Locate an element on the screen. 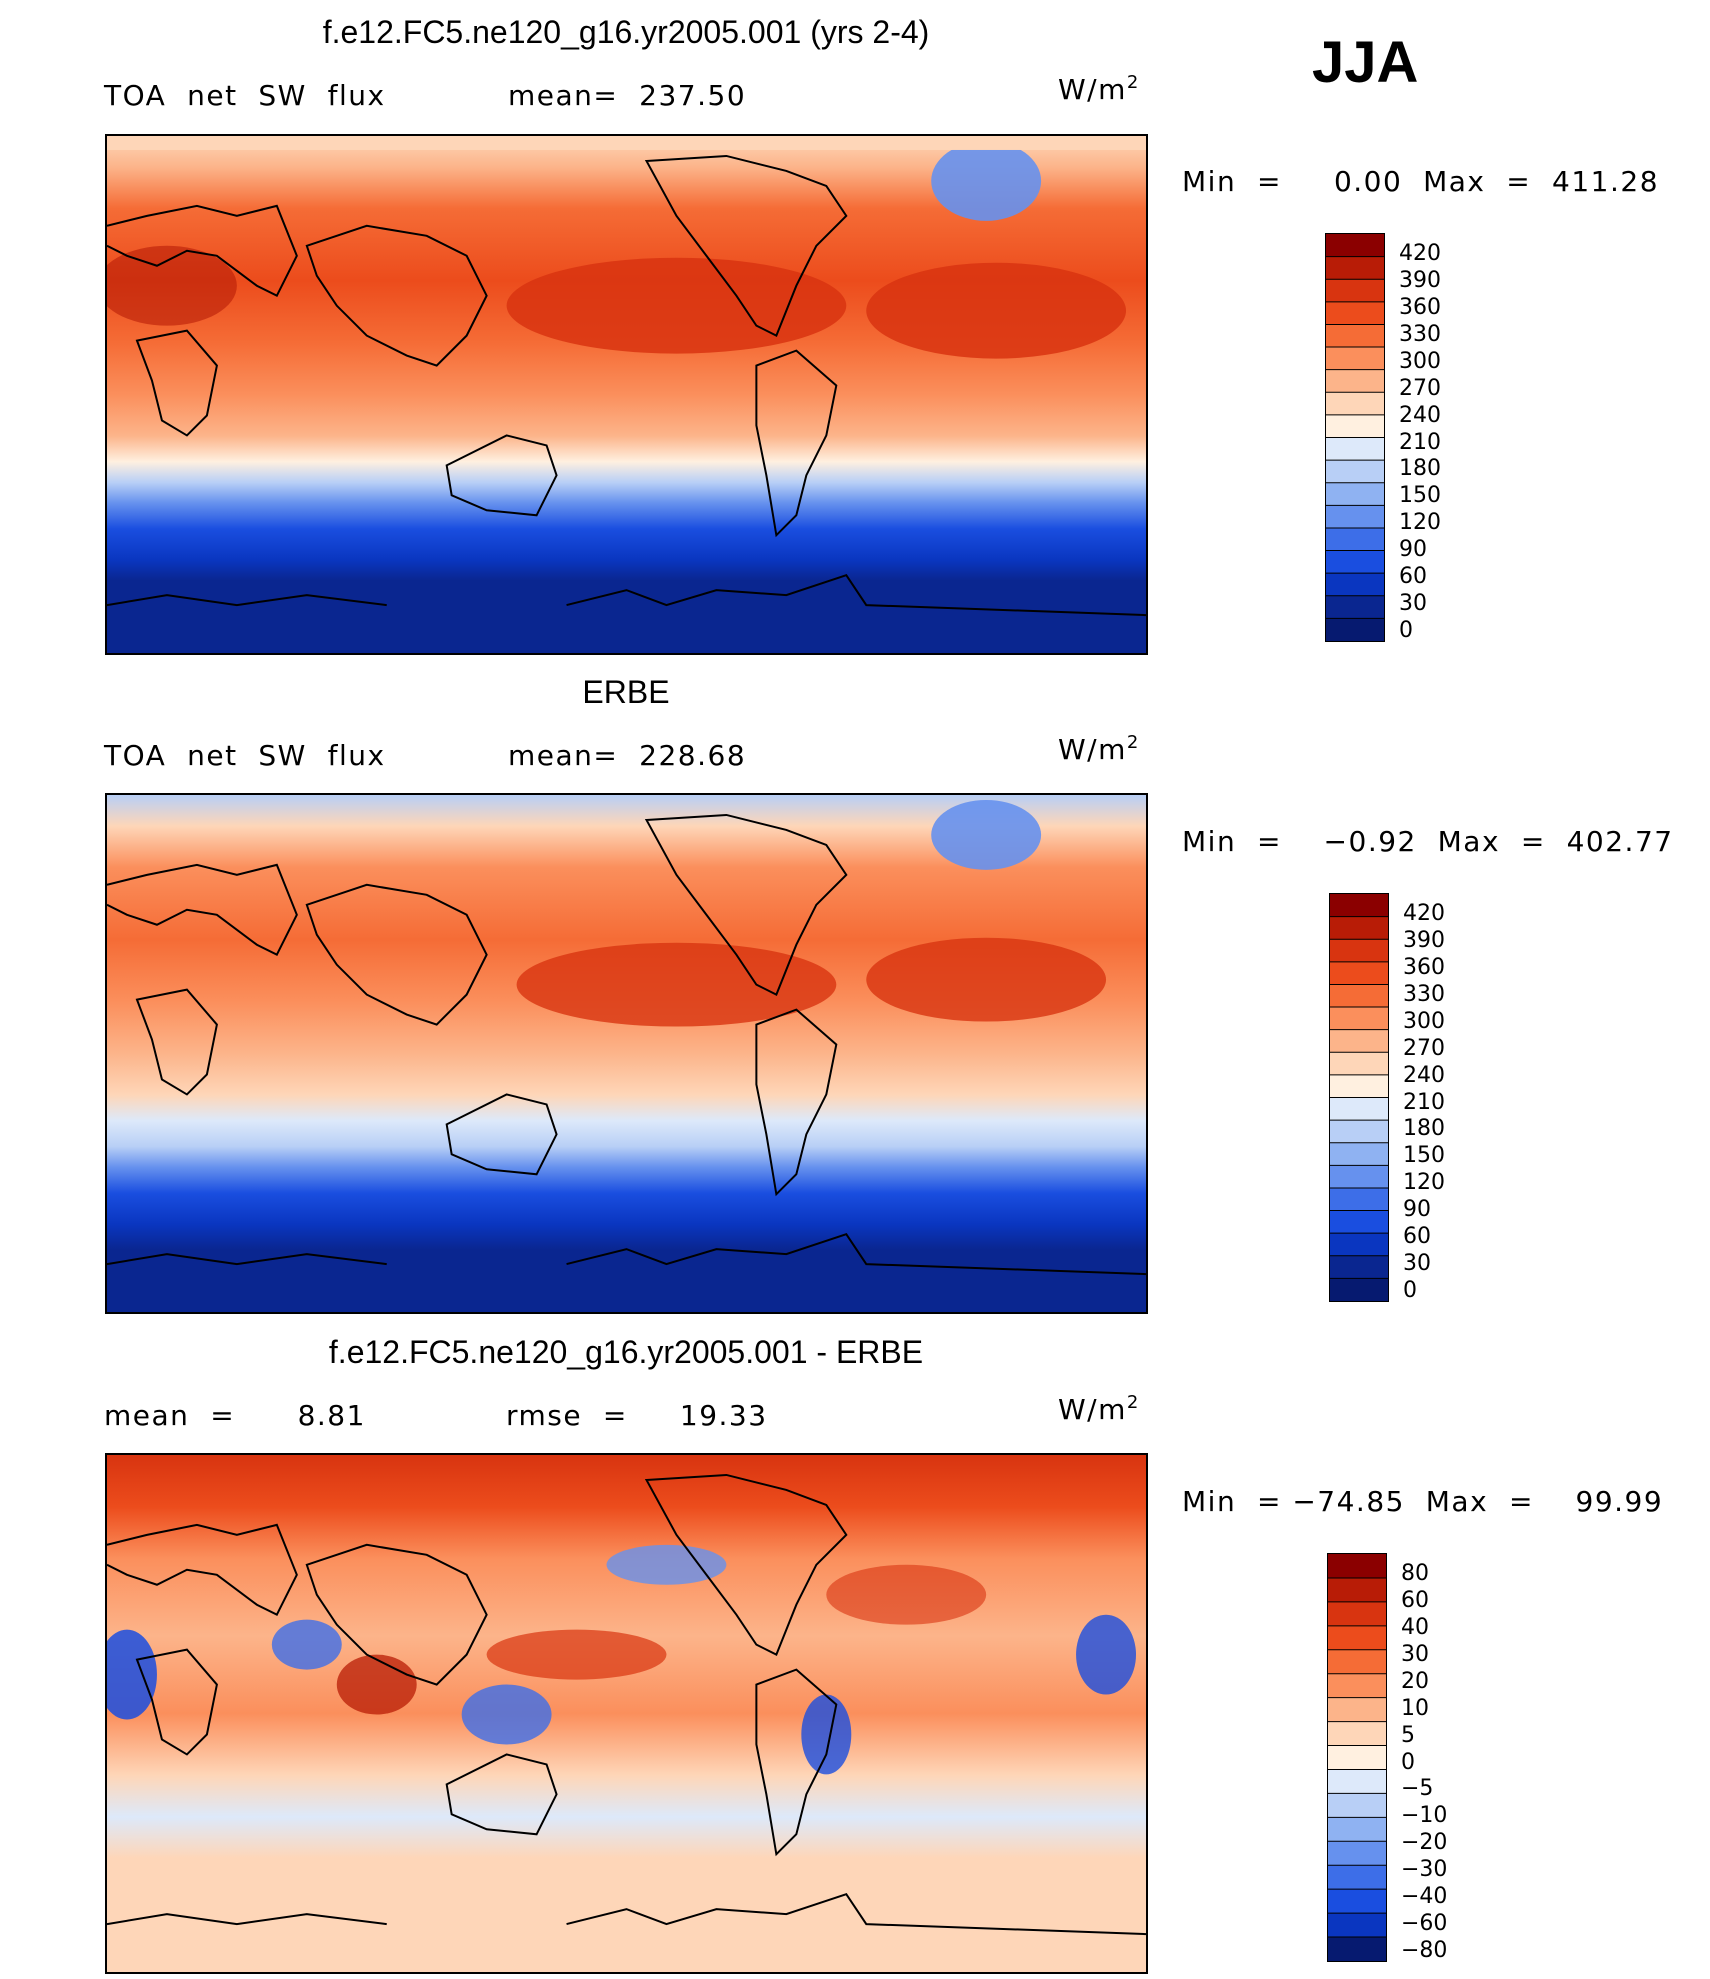  panel-3-colorbar-tick-label: −30 is located at coordinates (1424, 1870).